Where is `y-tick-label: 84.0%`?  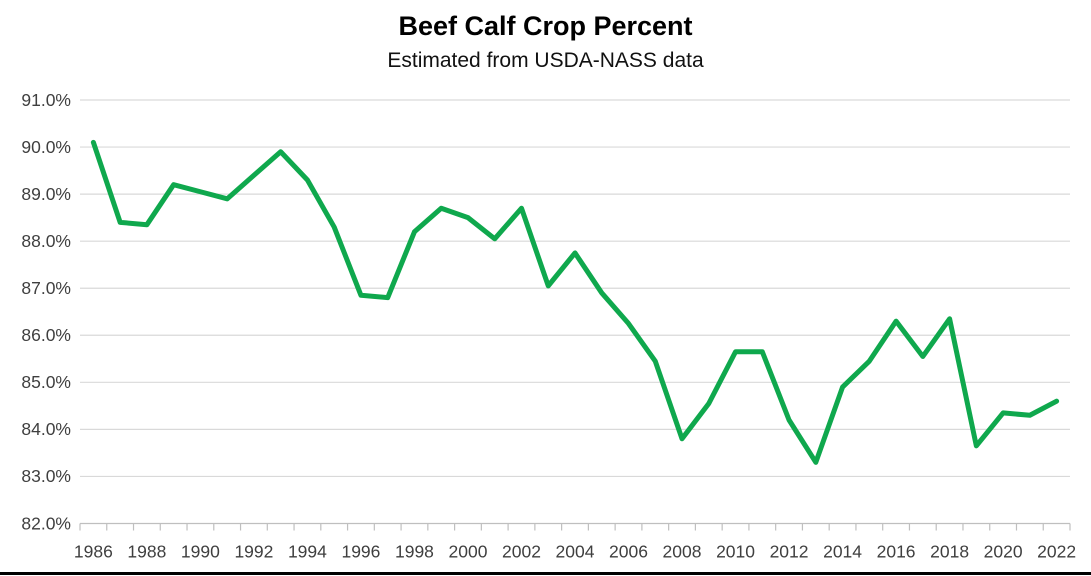
y-tick-label: 84.0% is located at coordinates (46, 429).